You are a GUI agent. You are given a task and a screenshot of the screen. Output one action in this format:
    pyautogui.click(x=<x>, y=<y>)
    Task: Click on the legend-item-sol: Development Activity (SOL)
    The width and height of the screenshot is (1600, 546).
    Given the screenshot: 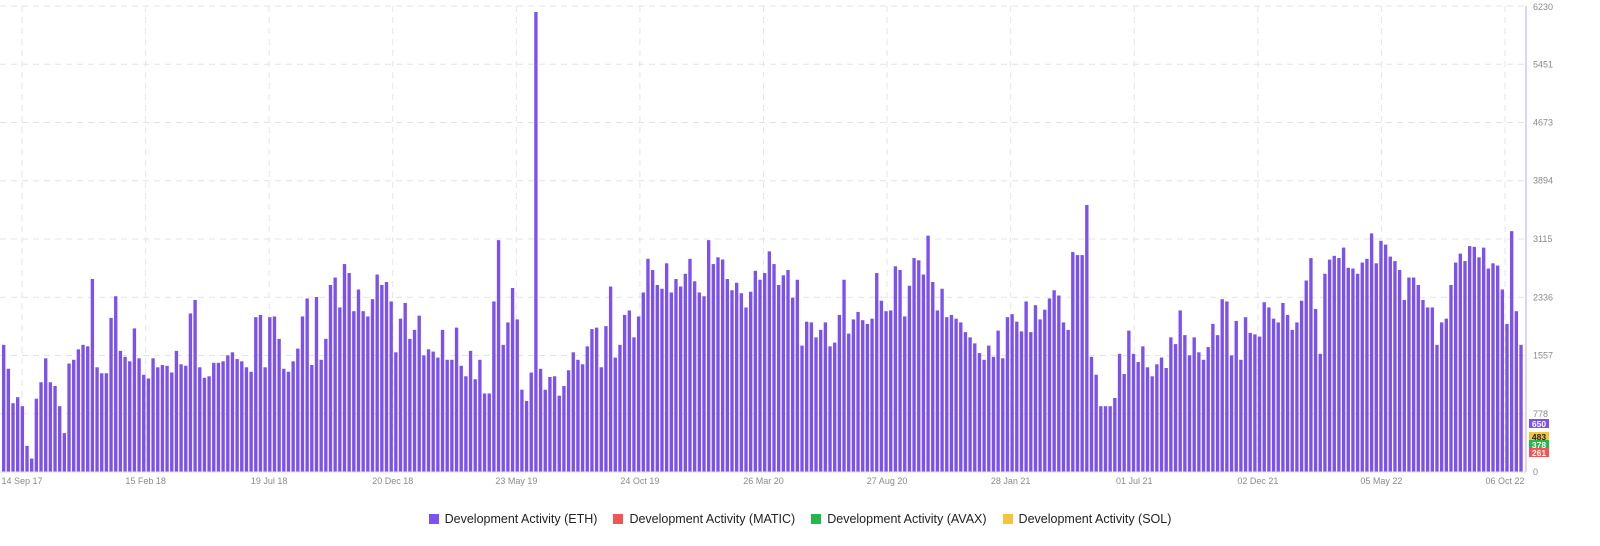 What is the action you would take?
    pyautogui.click(x=1086, y=519)
    